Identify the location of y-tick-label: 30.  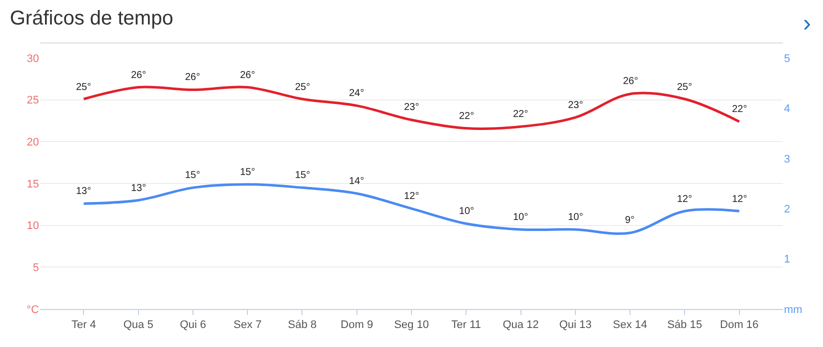
(32, 58).